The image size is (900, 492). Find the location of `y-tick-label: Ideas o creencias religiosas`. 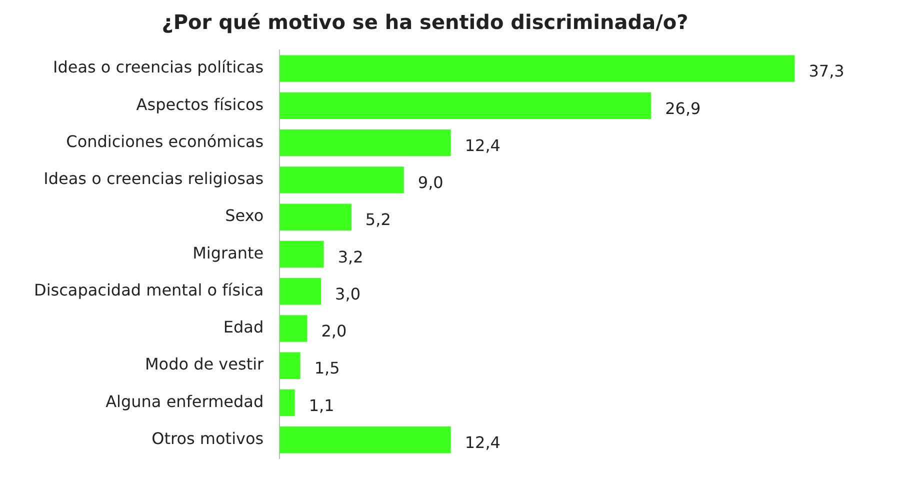

y-tick-label: Ideas o creencias religiosas is located at coordinates (154, 178).